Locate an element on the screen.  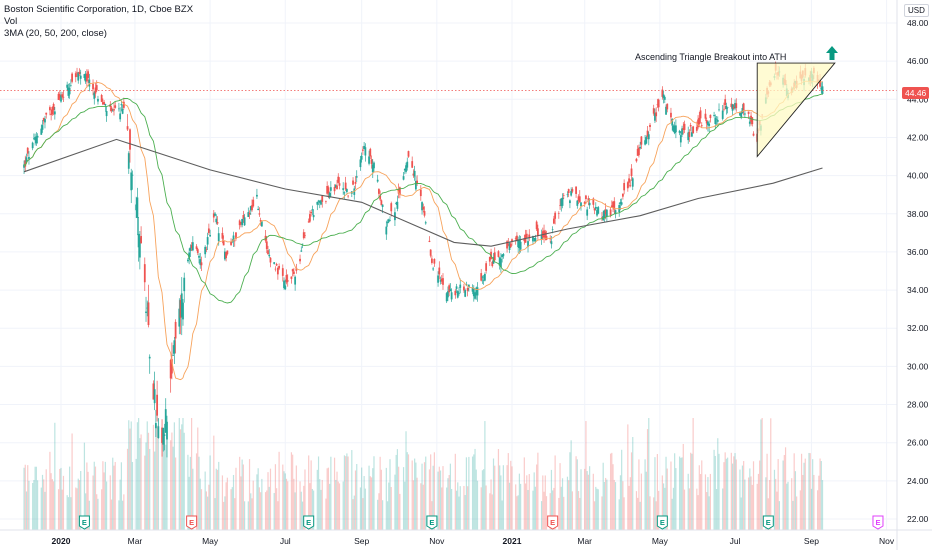
currency-button: USD is located at coordinates (916, 10).